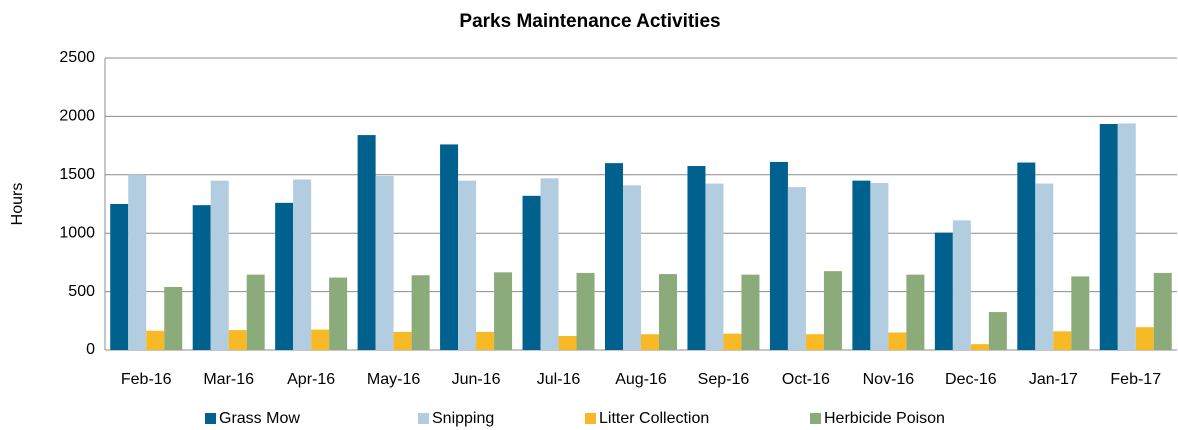 This screenshot has height=430, width=1178. I want to click on x-tick-label: Mar-16, so click(228, 379).